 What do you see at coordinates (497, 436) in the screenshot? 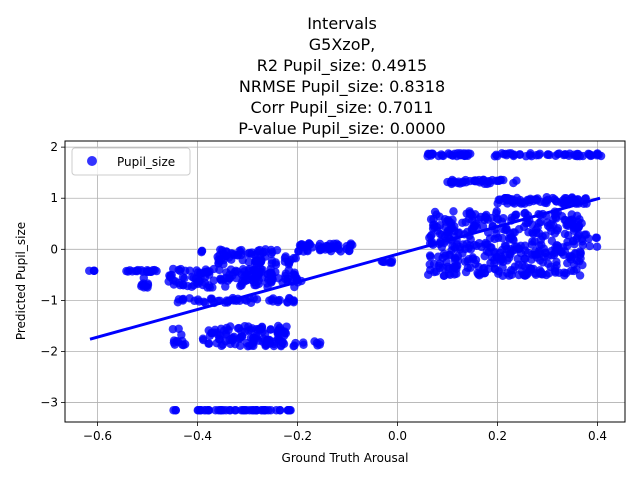
I see `x-tick-label: 0.2` at bounding box center [497, 436].